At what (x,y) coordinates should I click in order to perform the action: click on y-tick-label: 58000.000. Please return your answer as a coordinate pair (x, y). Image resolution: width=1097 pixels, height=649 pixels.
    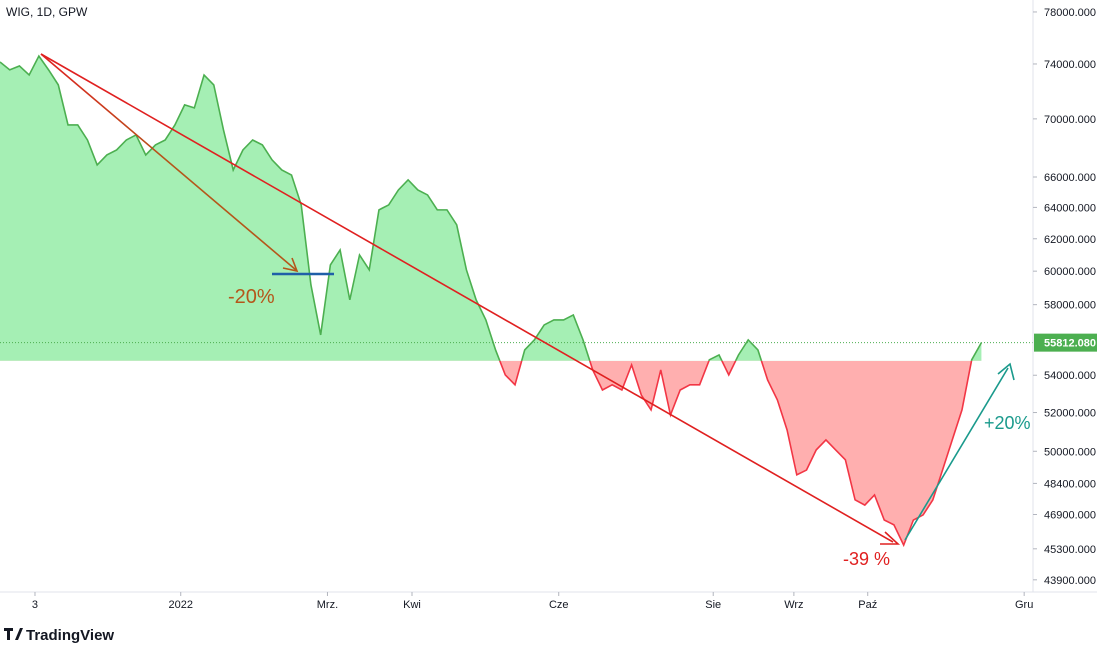
    Looking at the image, I should click on (1070, 306).